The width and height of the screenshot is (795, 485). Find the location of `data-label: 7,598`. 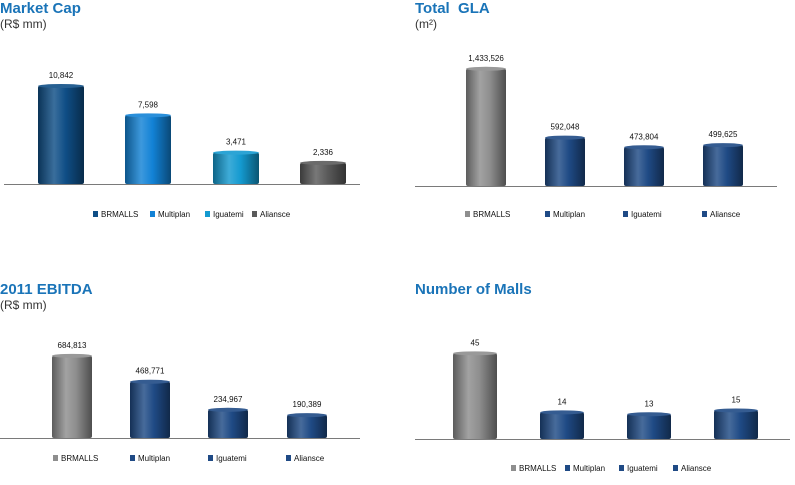

data-label: 7,598 is located at coordinates (148, 104).